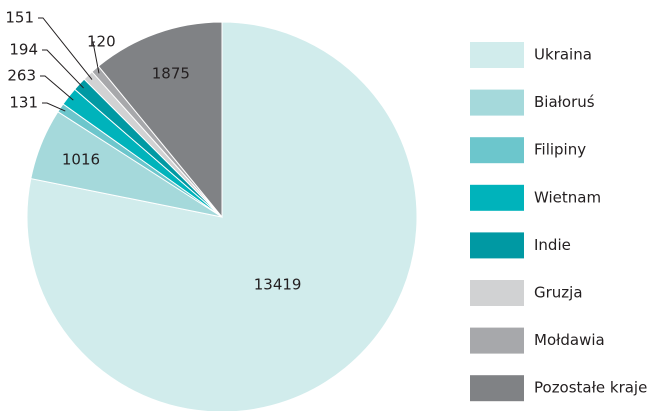 The width and height of the screenshot is (667, 411). Describe the element at coordinates (558, 293) in the screenshot. I see `legend-label: Gruzja` at that location.